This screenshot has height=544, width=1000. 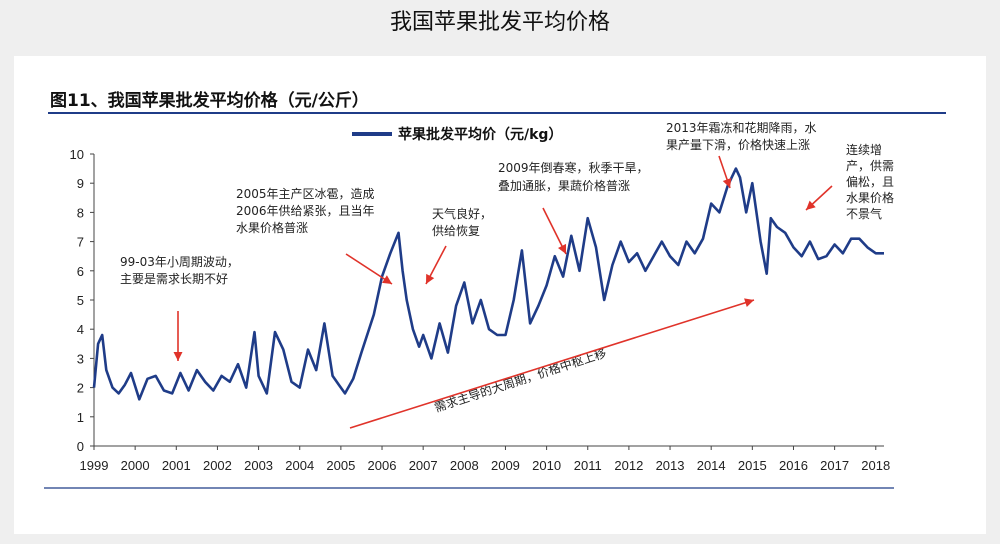 I want to click on annotation-text: 水果价格, so click(x=870, y=197).